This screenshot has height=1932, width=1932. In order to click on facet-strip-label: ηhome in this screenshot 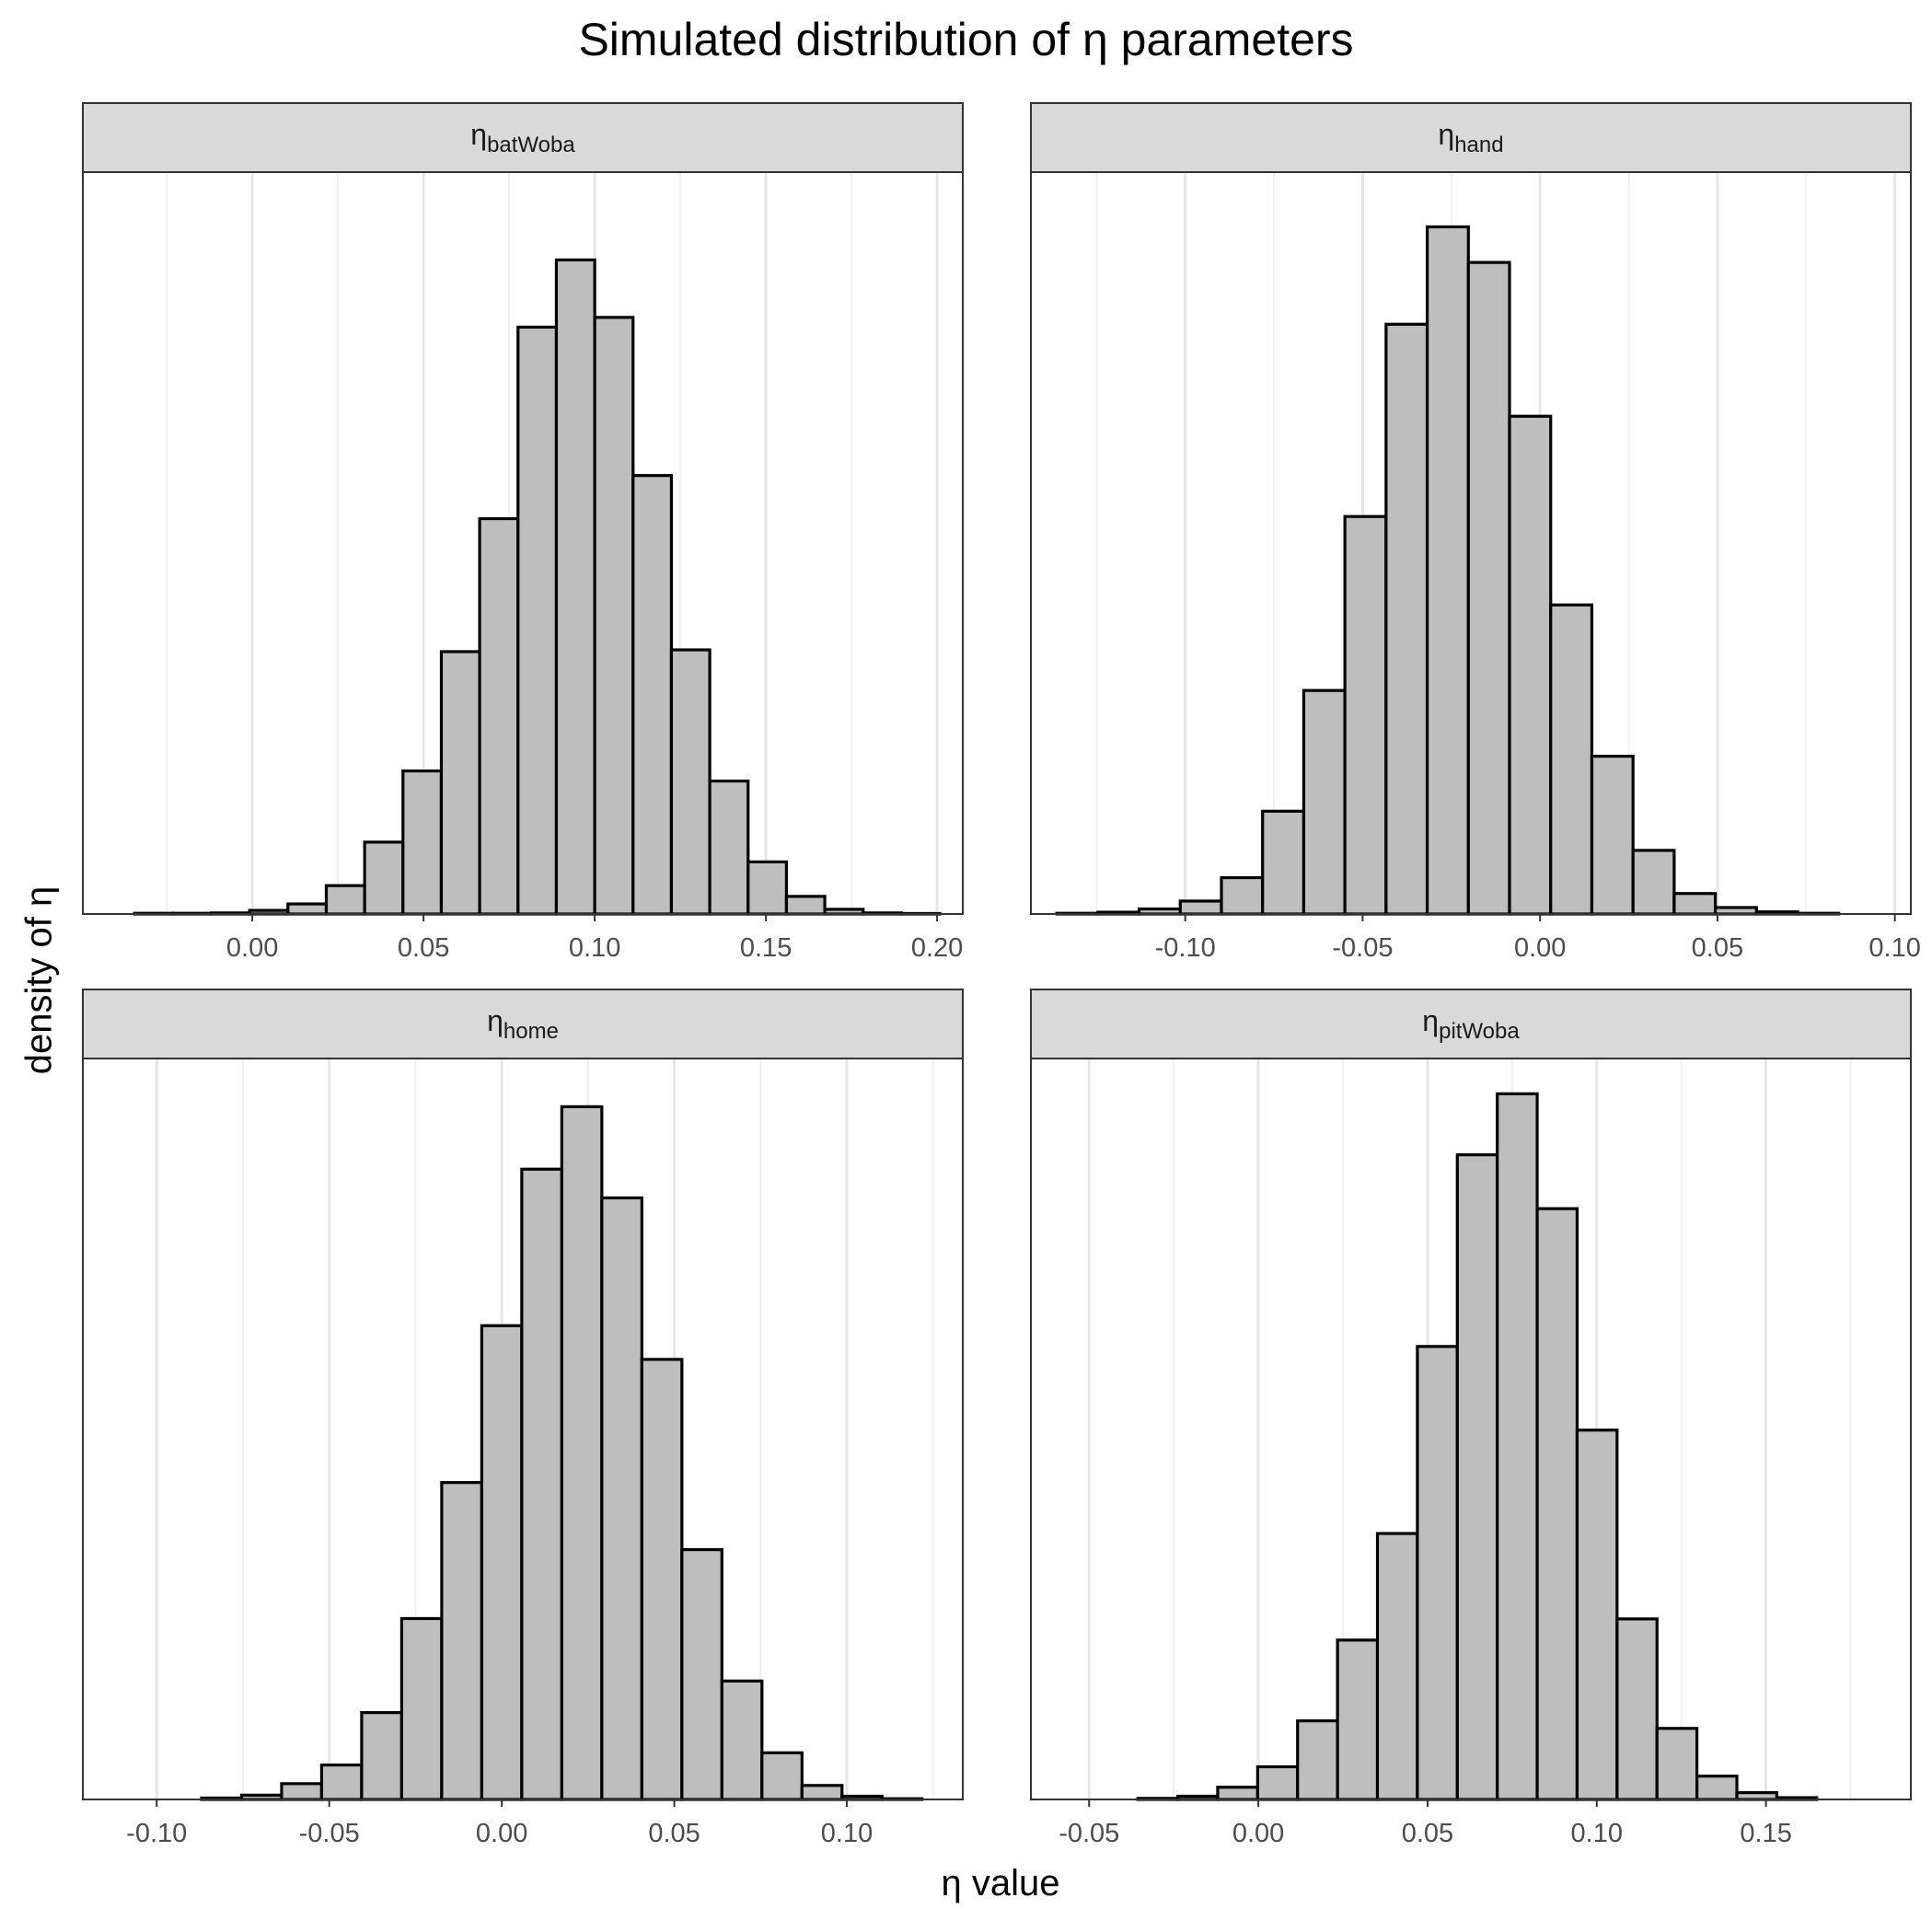, I will do `click(523, 1024)`.